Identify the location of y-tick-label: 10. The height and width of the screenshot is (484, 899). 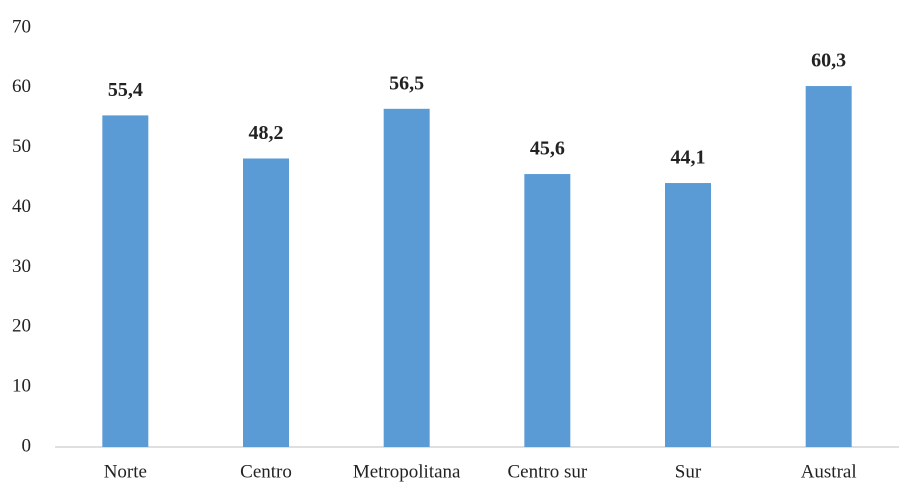
(21, 386).